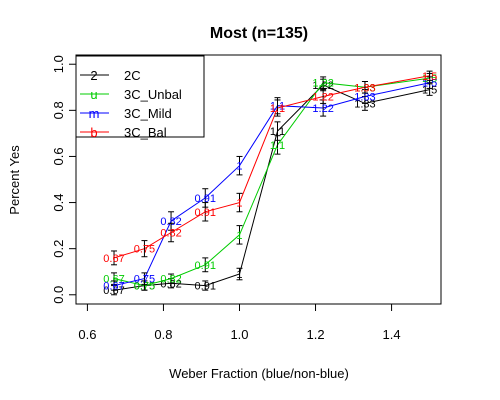  I want to click on x-tick-label: 1.0, so click(239, 334).